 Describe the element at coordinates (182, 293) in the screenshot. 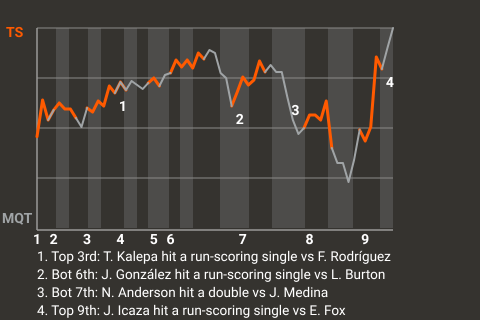

I see `text: 3. Bot 7th: N. Anderson hit a double vs J. Medina` at that location.